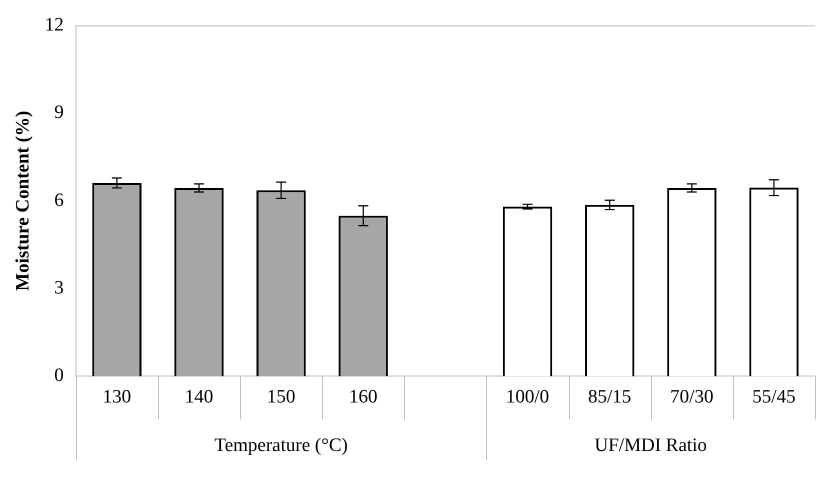  I want to click on text: Temperature (°C), so click(281, 445).